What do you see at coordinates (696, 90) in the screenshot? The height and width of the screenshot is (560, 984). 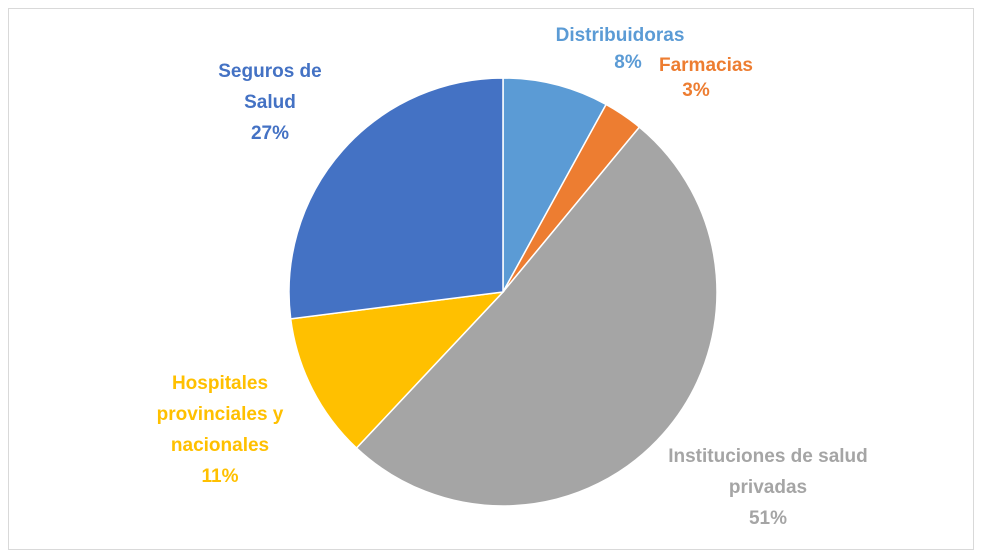 I see `value-label: 3%` at bounding box center [696, 90].